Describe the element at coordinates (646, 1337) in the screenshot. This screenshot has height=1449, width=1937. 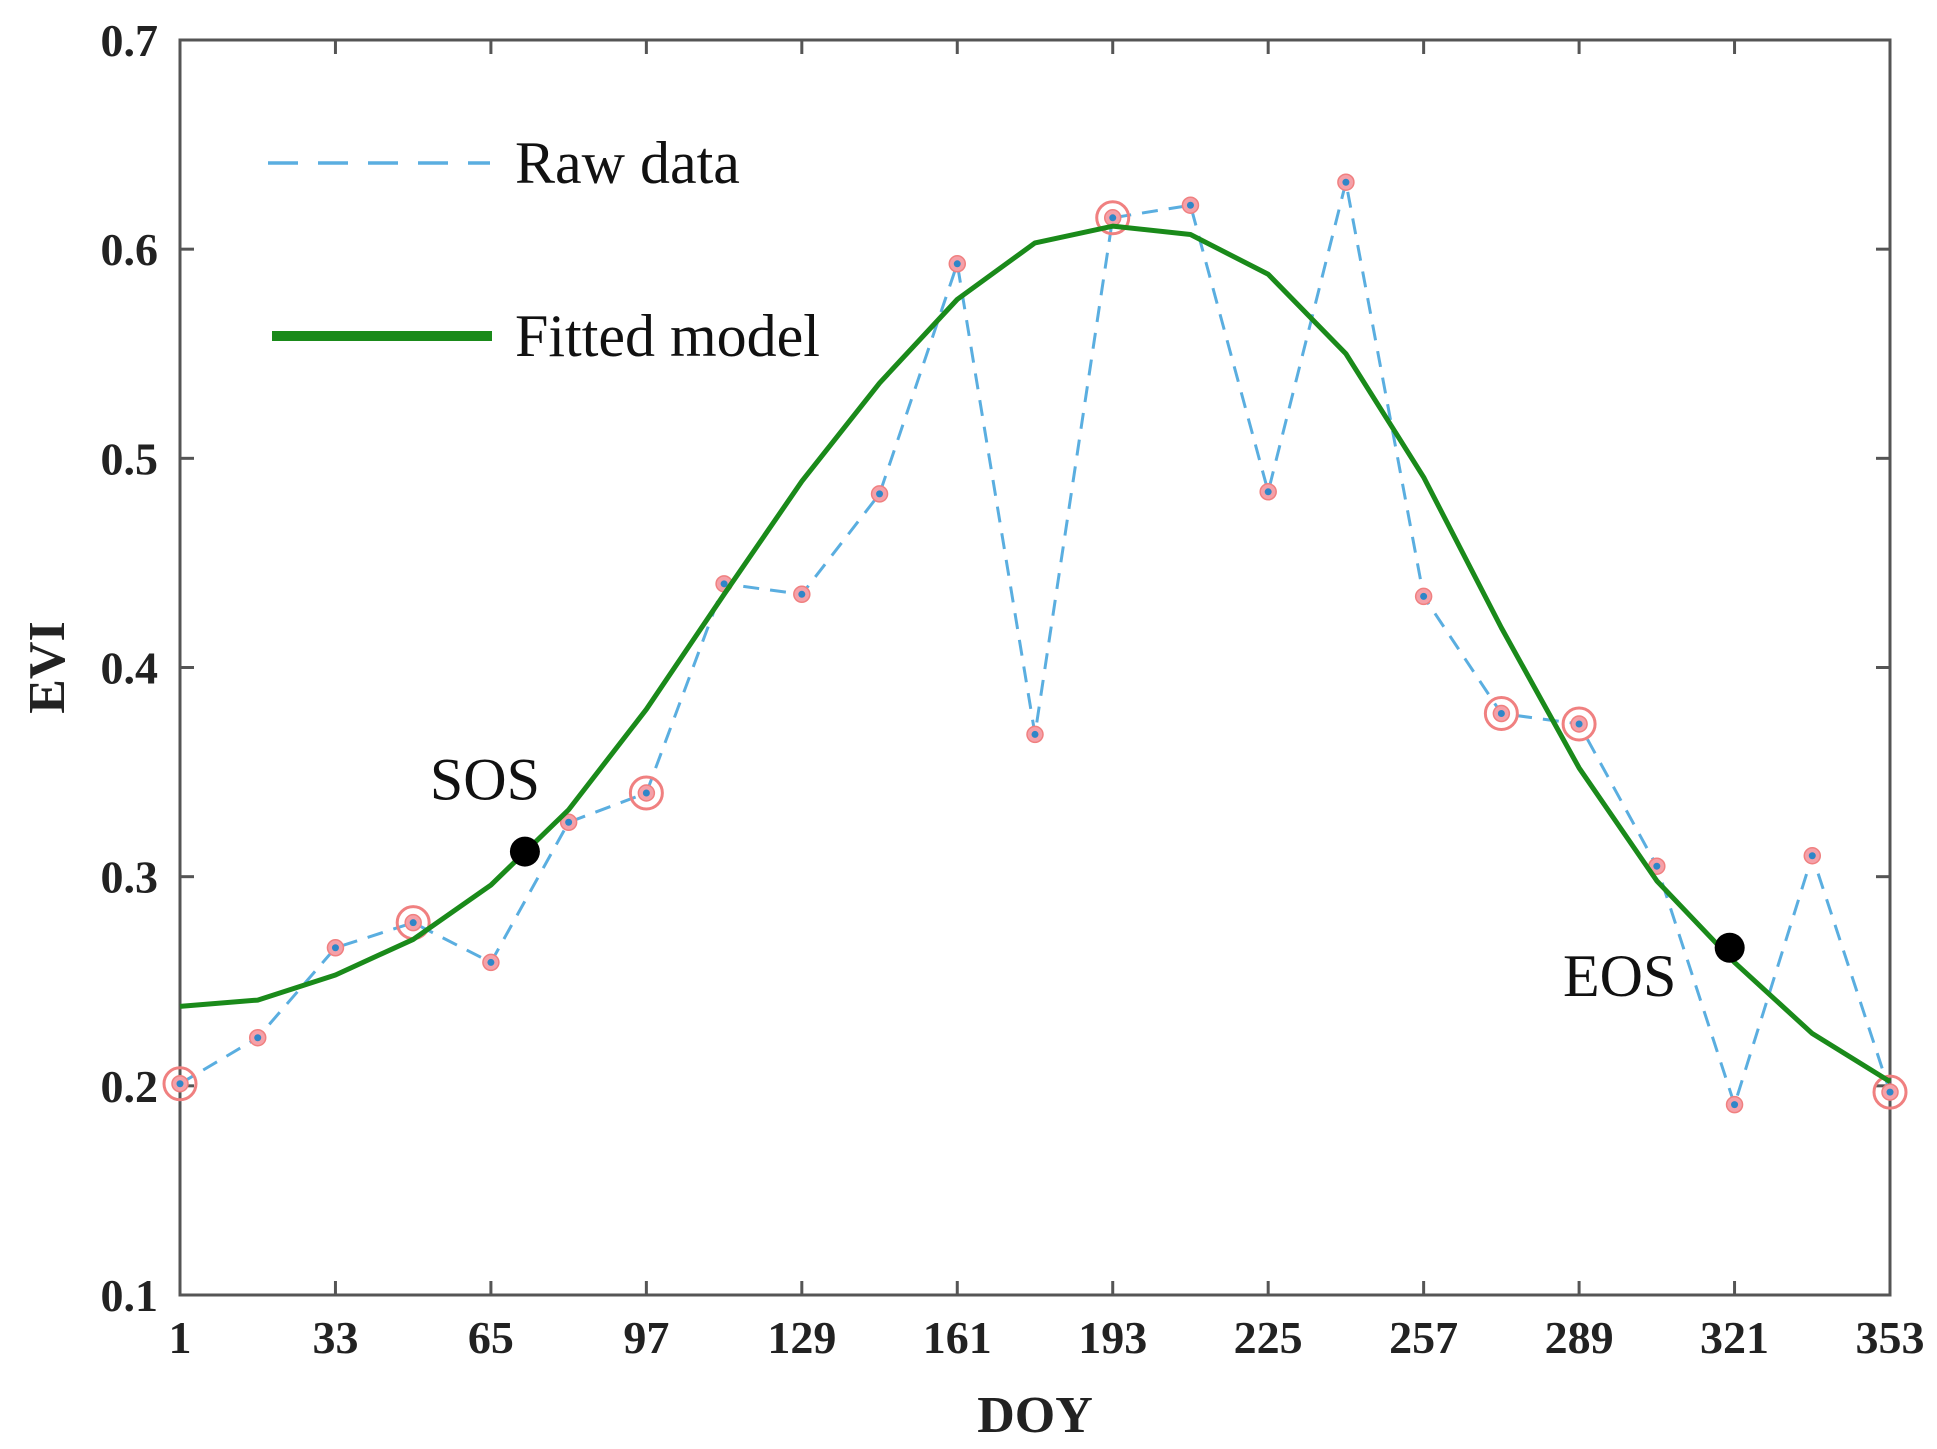
I see `x-tick-label: 97` at that location.